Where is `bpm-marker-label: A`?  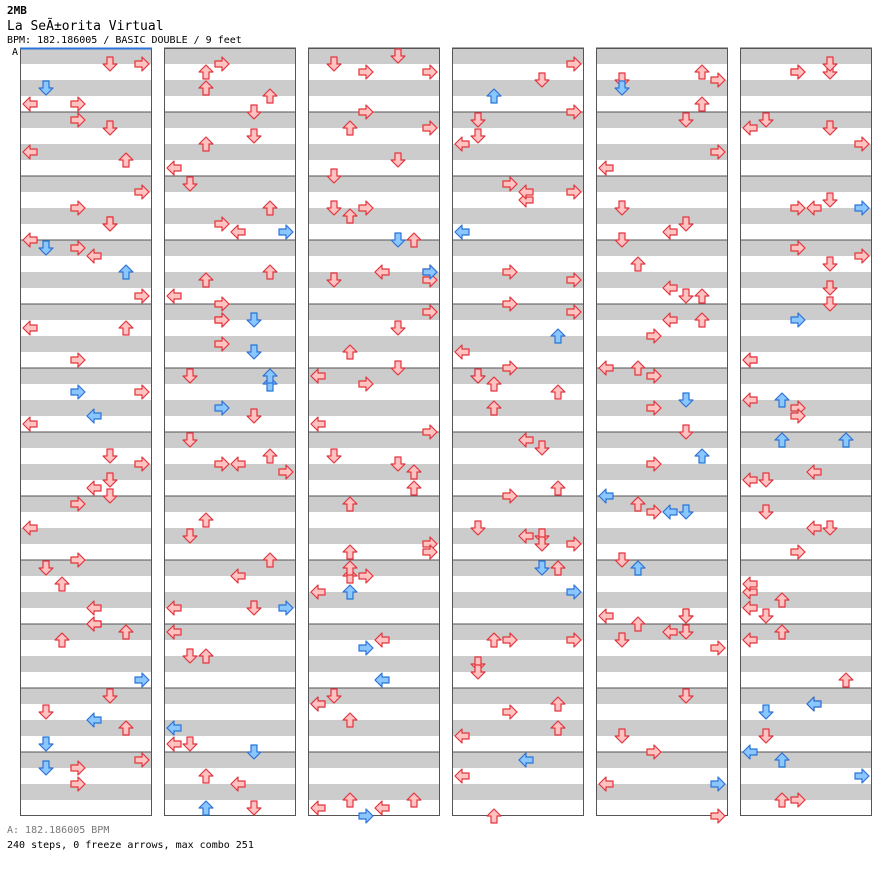 bpm-marker-label: A is located at coordinates (15, 52).